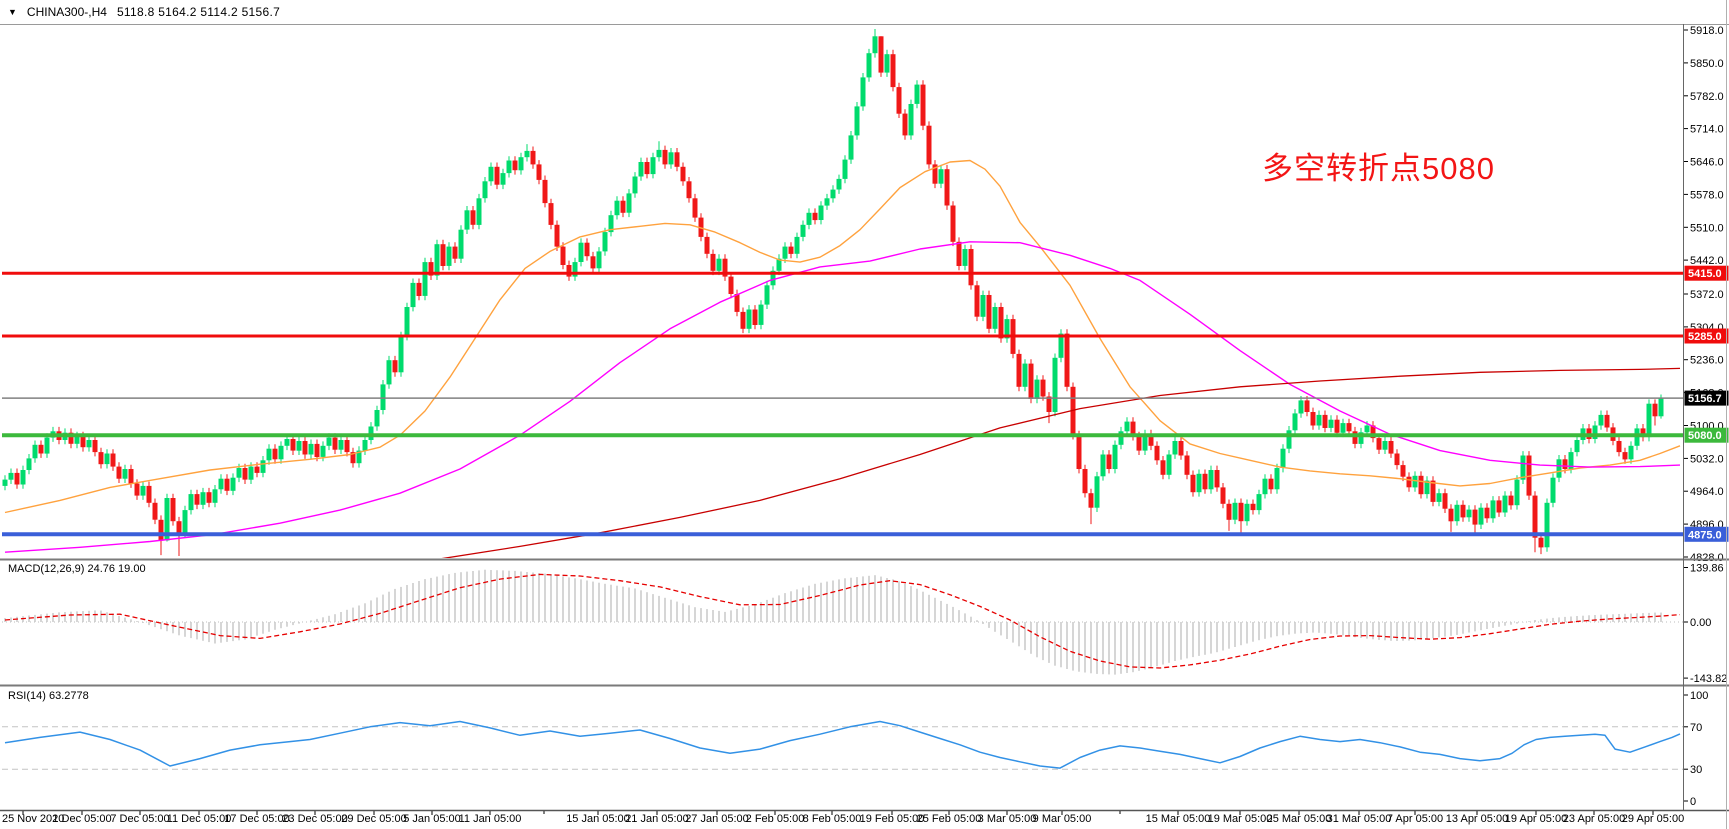  I want to click on svg-text: 5714.0, so click(1707, 130).